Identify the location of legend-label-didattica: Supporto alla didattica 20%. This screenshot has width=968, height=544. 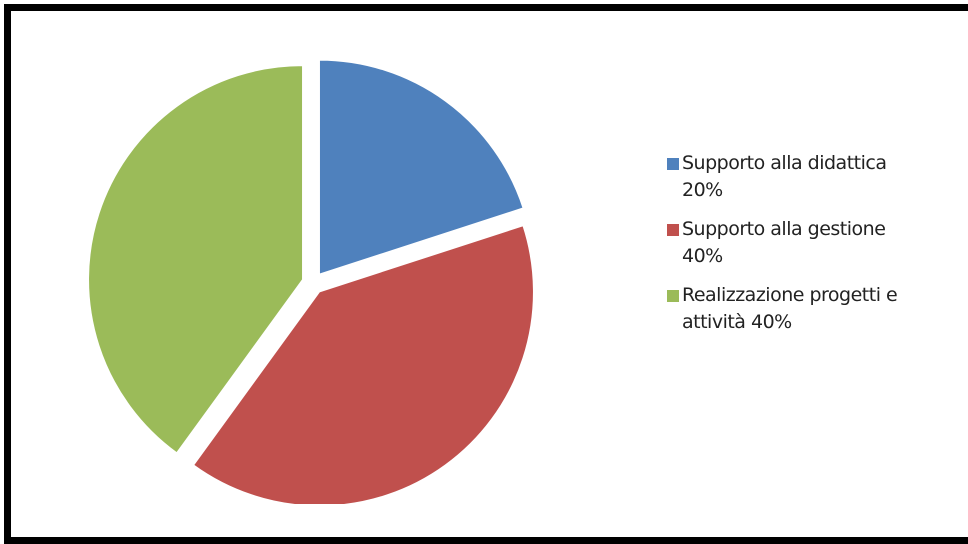
(784, 177).